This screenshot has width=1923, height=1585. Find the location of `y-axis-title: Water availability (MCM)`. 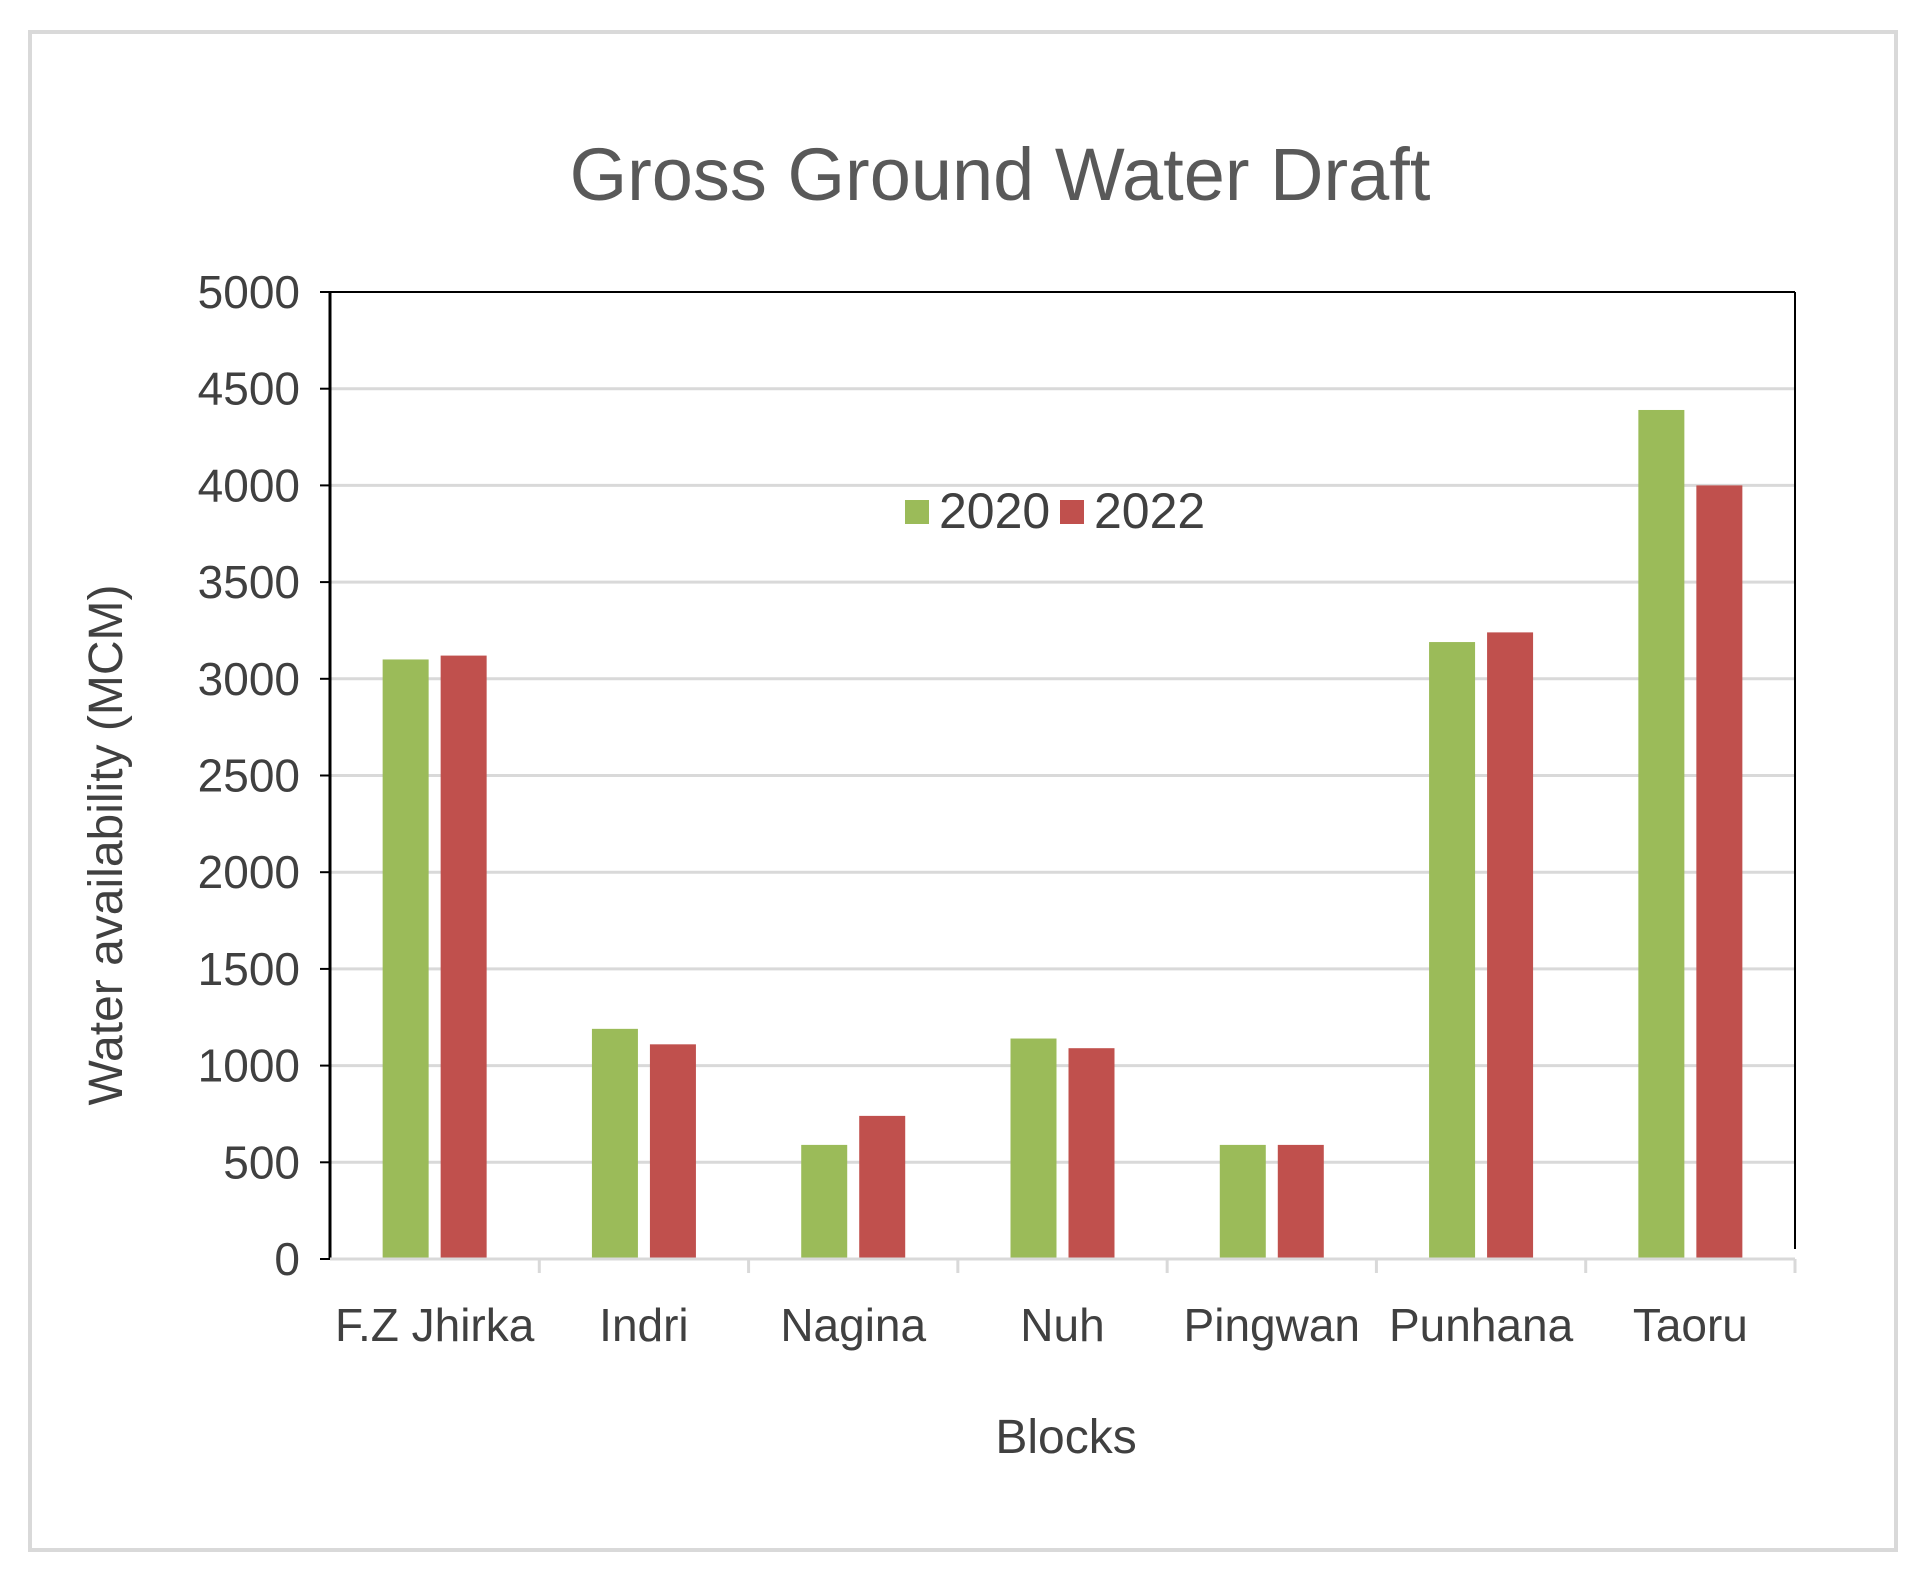

y-axis-title: Water availability (MCM) is located at coordinates (106, 845).